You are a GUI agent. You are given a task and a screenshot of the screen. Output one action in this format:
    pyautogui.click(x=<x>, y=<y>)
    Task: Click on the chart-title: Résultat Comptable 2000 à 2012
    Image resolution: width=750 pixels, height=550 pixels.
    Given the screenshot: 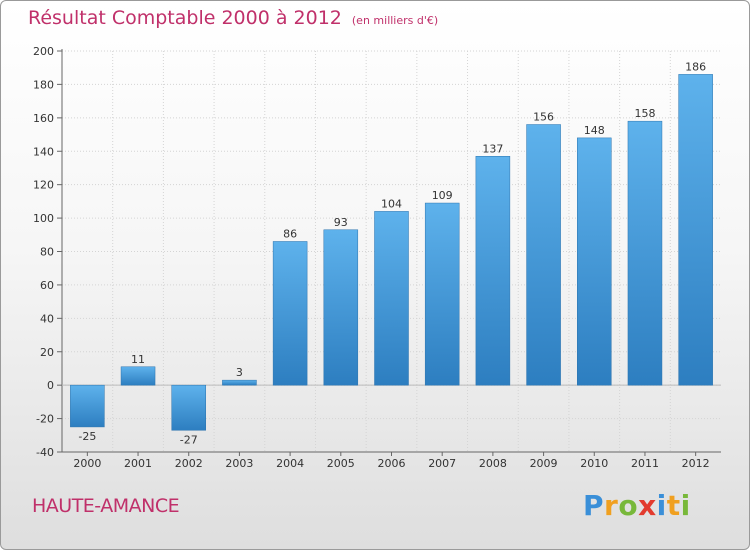 What is the action you would take?
    pyautogui.click(x=185, y=18)
    